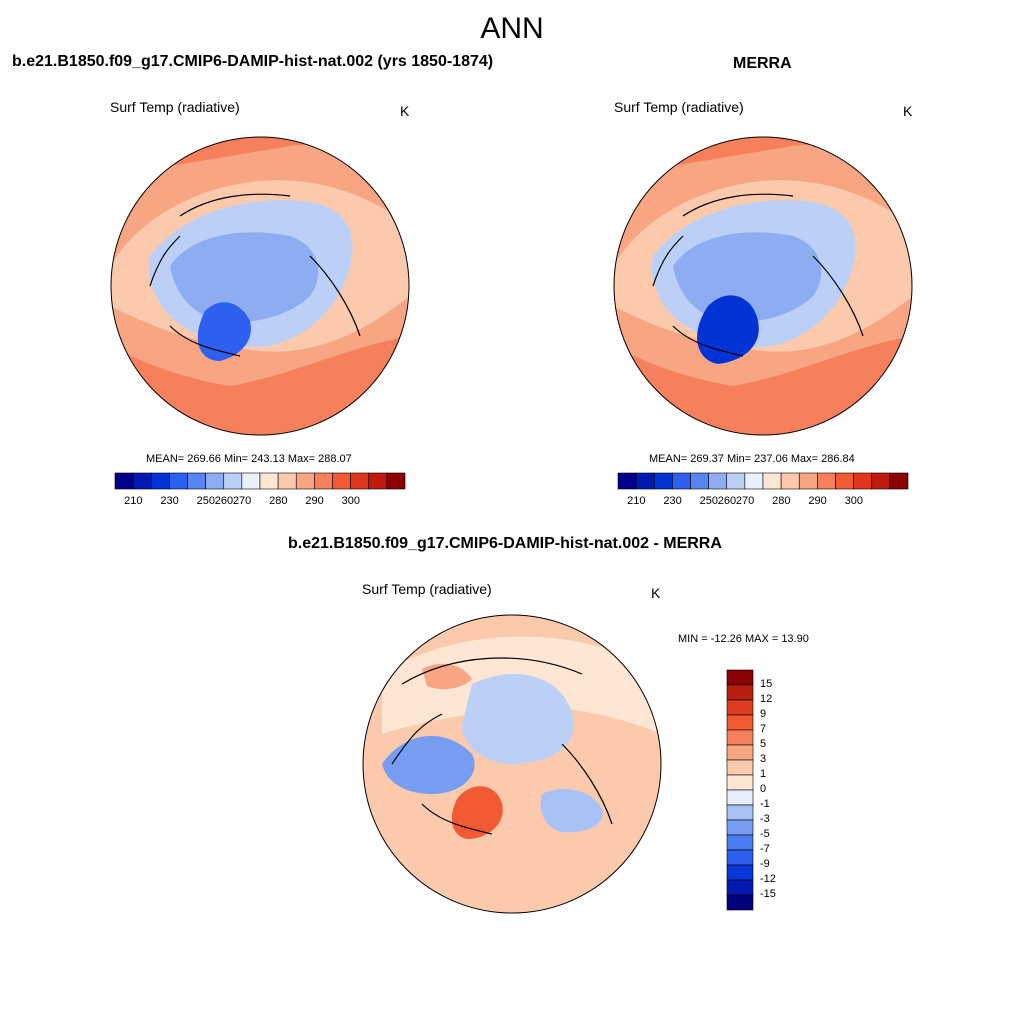 The height and width of the screenshot is (1024, 1024). What do you see at coordinates (679, 107) in the screenshot?
I see `panel2-variable: Surf Temp (radiative)` at bounding box center [679, 107].